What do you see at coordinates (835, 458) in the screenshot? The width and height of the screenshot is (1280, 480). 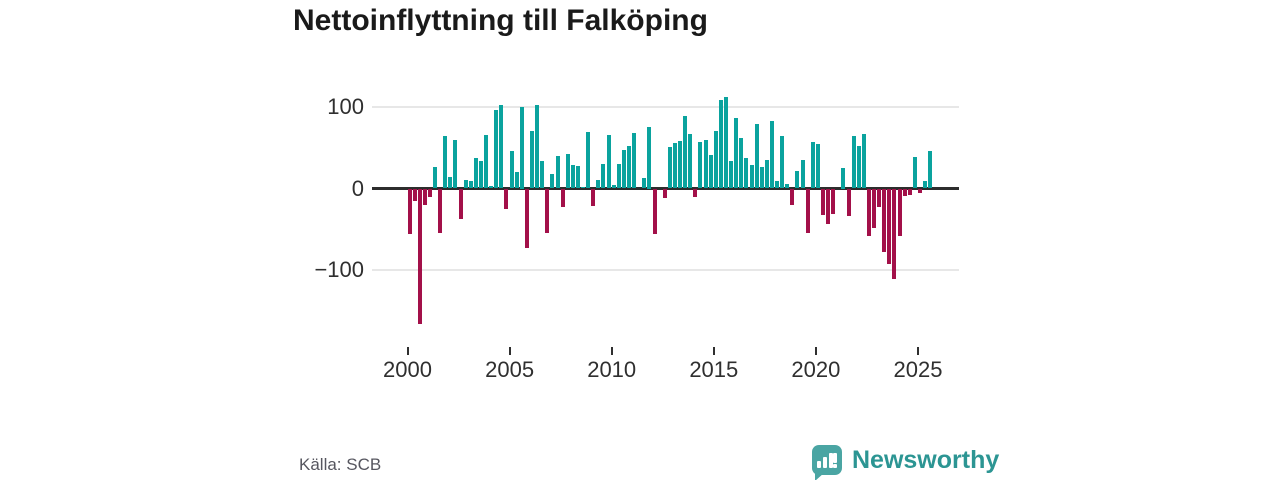 I see `exclamation-icon` at bounding box center [835, 458].